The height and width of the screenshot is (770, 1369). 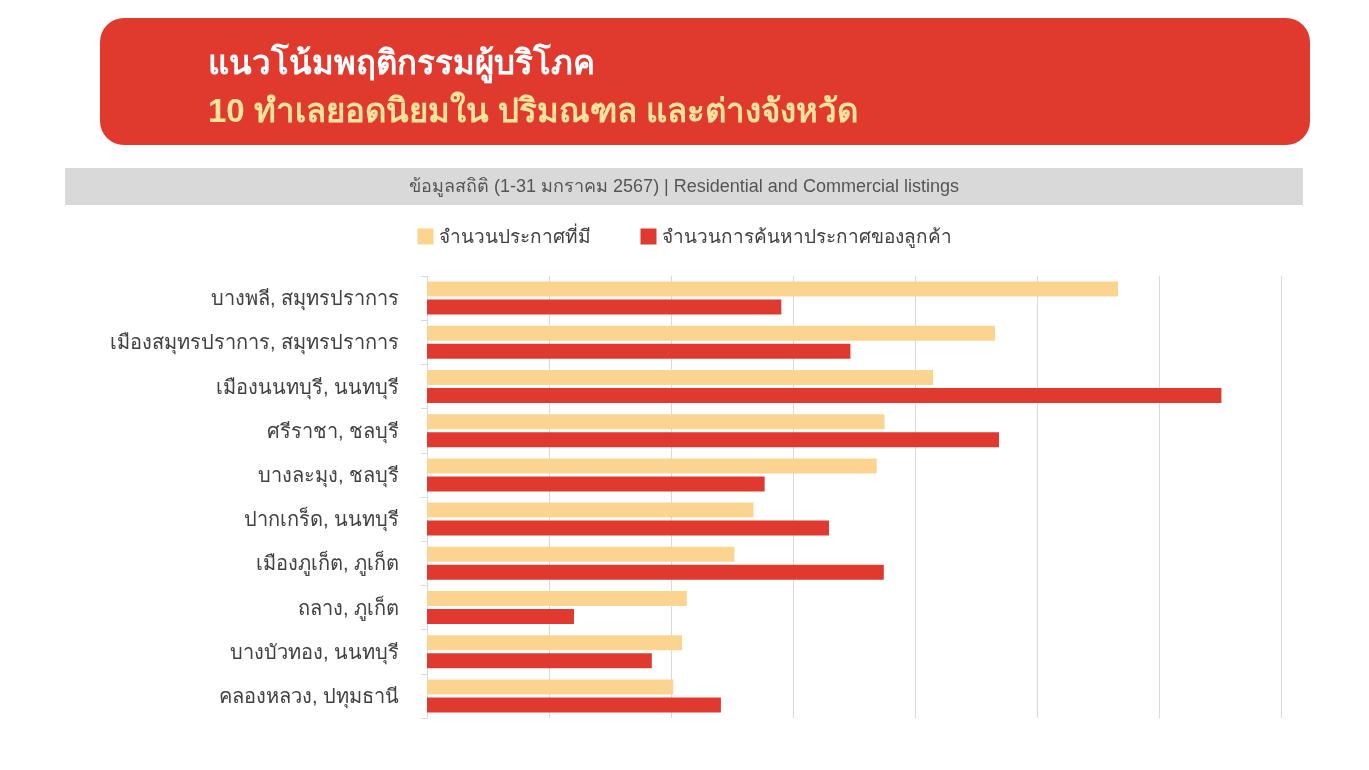 I want to click on chart-title: แนวโน้มพฤติกรรมผู้บริโภค, so click(x=401, y=64).